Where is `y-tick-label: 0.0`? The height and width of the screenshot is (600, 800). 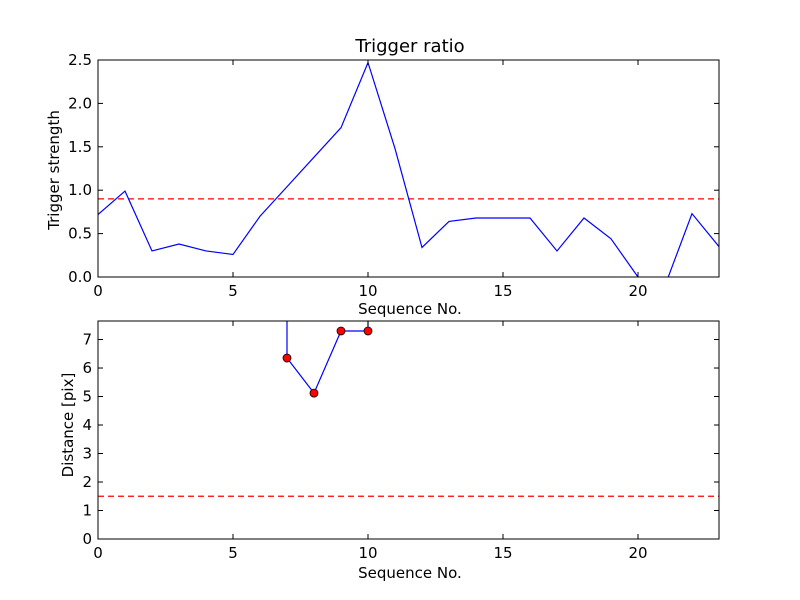
y-tick-label: 0.0 is located at coordinates (80, 277).